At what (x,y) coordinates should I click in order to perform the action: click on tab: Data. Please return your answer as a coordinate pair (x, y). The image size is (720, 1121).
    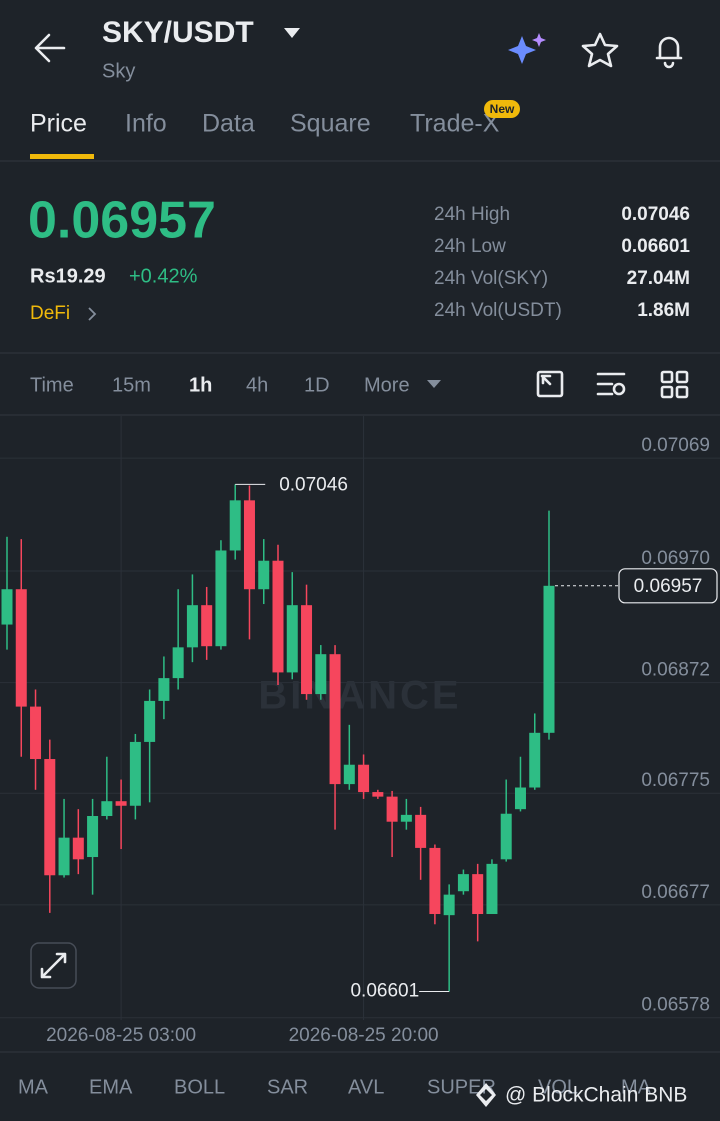
    Looking at the image, I should click on (228, 124).